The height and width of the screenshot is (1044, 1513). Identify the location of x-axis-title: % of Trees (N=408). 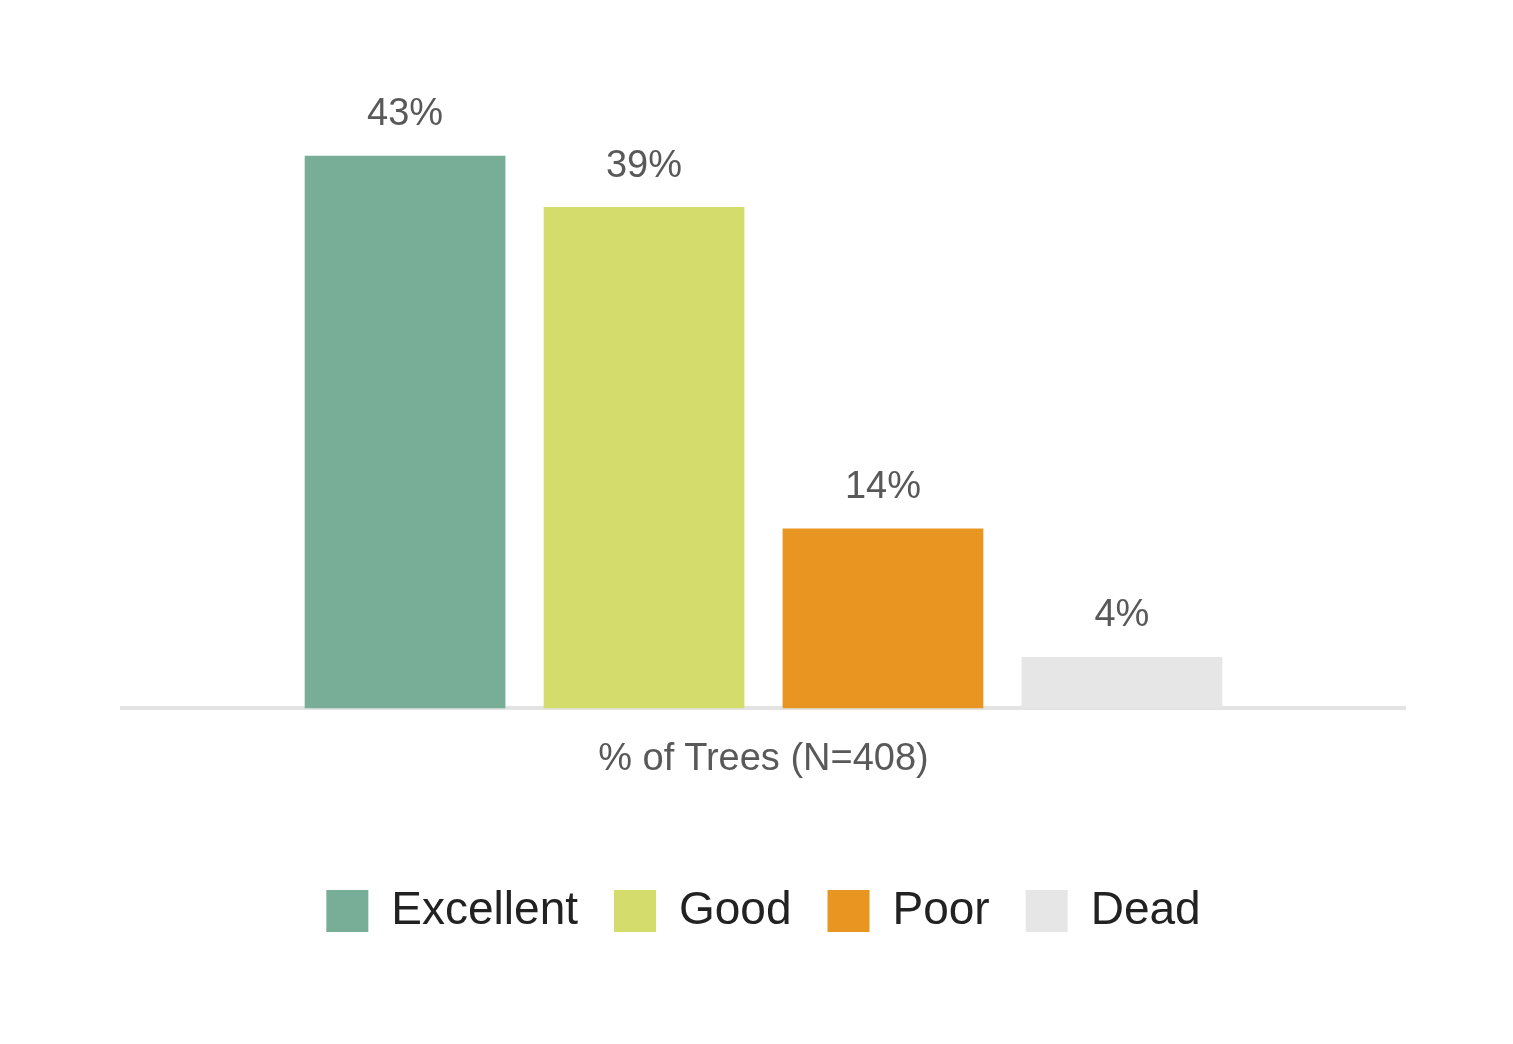
(763, 756).